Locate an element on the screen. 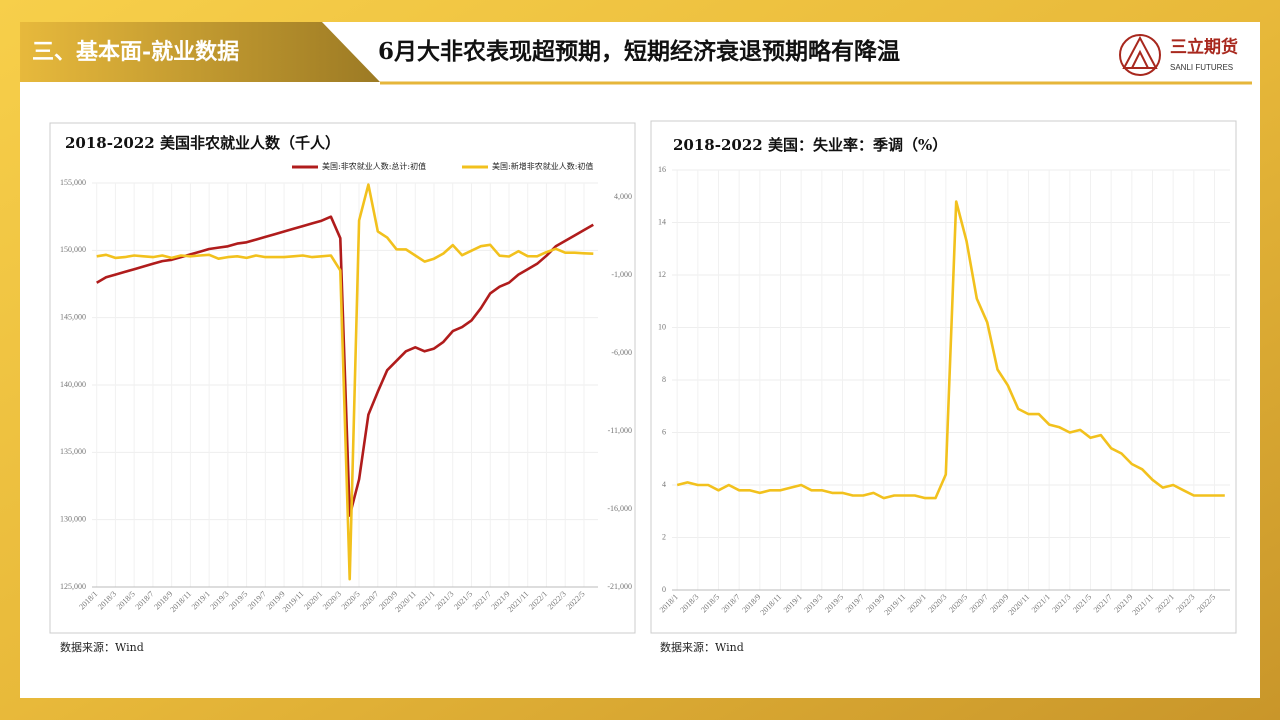 This screenshot has width=1280, height=720. section-tab is located at coordinates (200, 52).